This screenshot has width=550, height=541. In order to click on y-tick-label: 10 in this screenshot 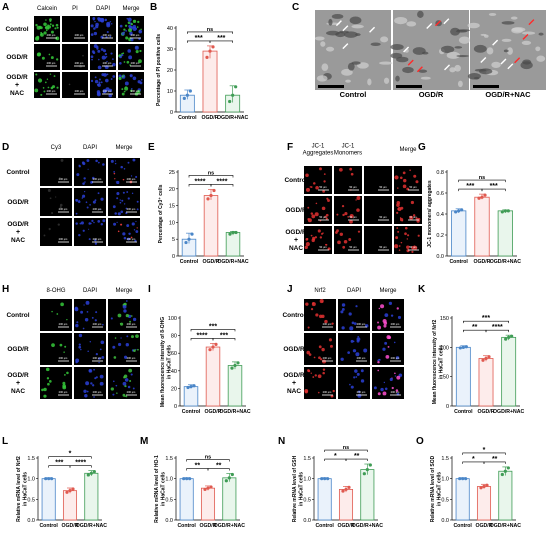, I will do `click(170, 92)`.